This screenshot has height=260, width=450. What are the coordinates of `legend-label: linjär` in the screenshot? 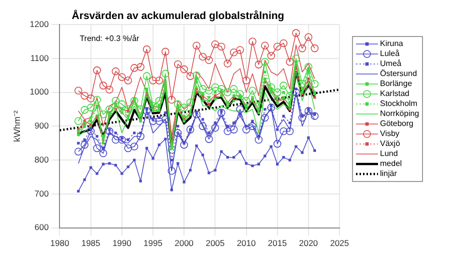 It's located at (388, 174).